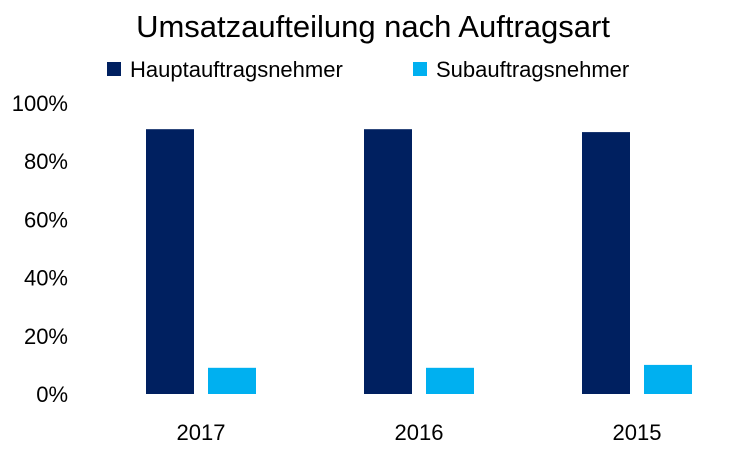 This screenshot has width=746, height=454. What do you see at coordinates (40, 249) in the screenshot?
I see `y-axis-ticks: 0% 20% 40% 60% 80% 100%` at bounding box center [40, 249].